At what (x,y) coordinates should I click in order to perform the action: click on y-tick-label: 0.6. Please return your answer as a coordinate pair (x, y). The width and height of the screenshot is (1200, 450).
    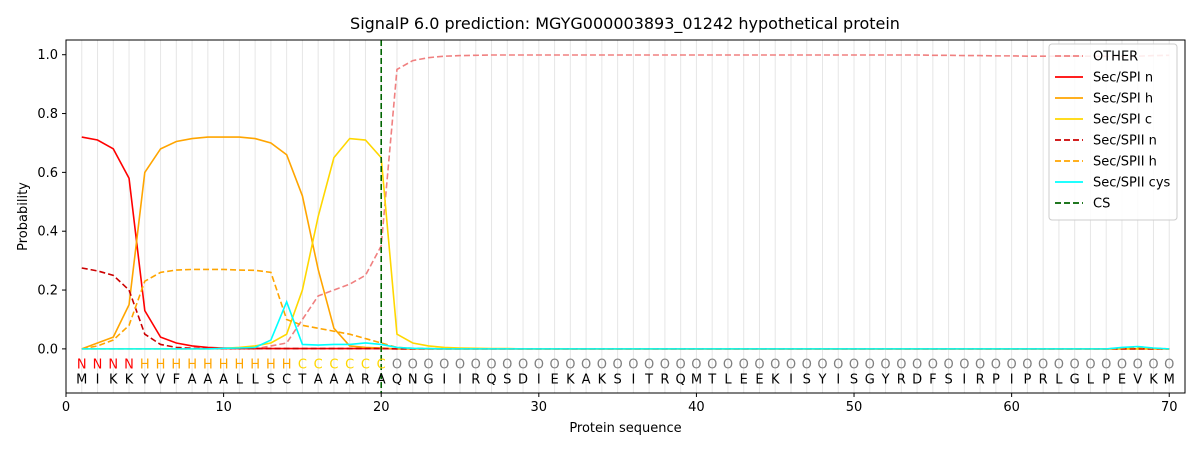
    Looking at the image, I should click on (47, 173).